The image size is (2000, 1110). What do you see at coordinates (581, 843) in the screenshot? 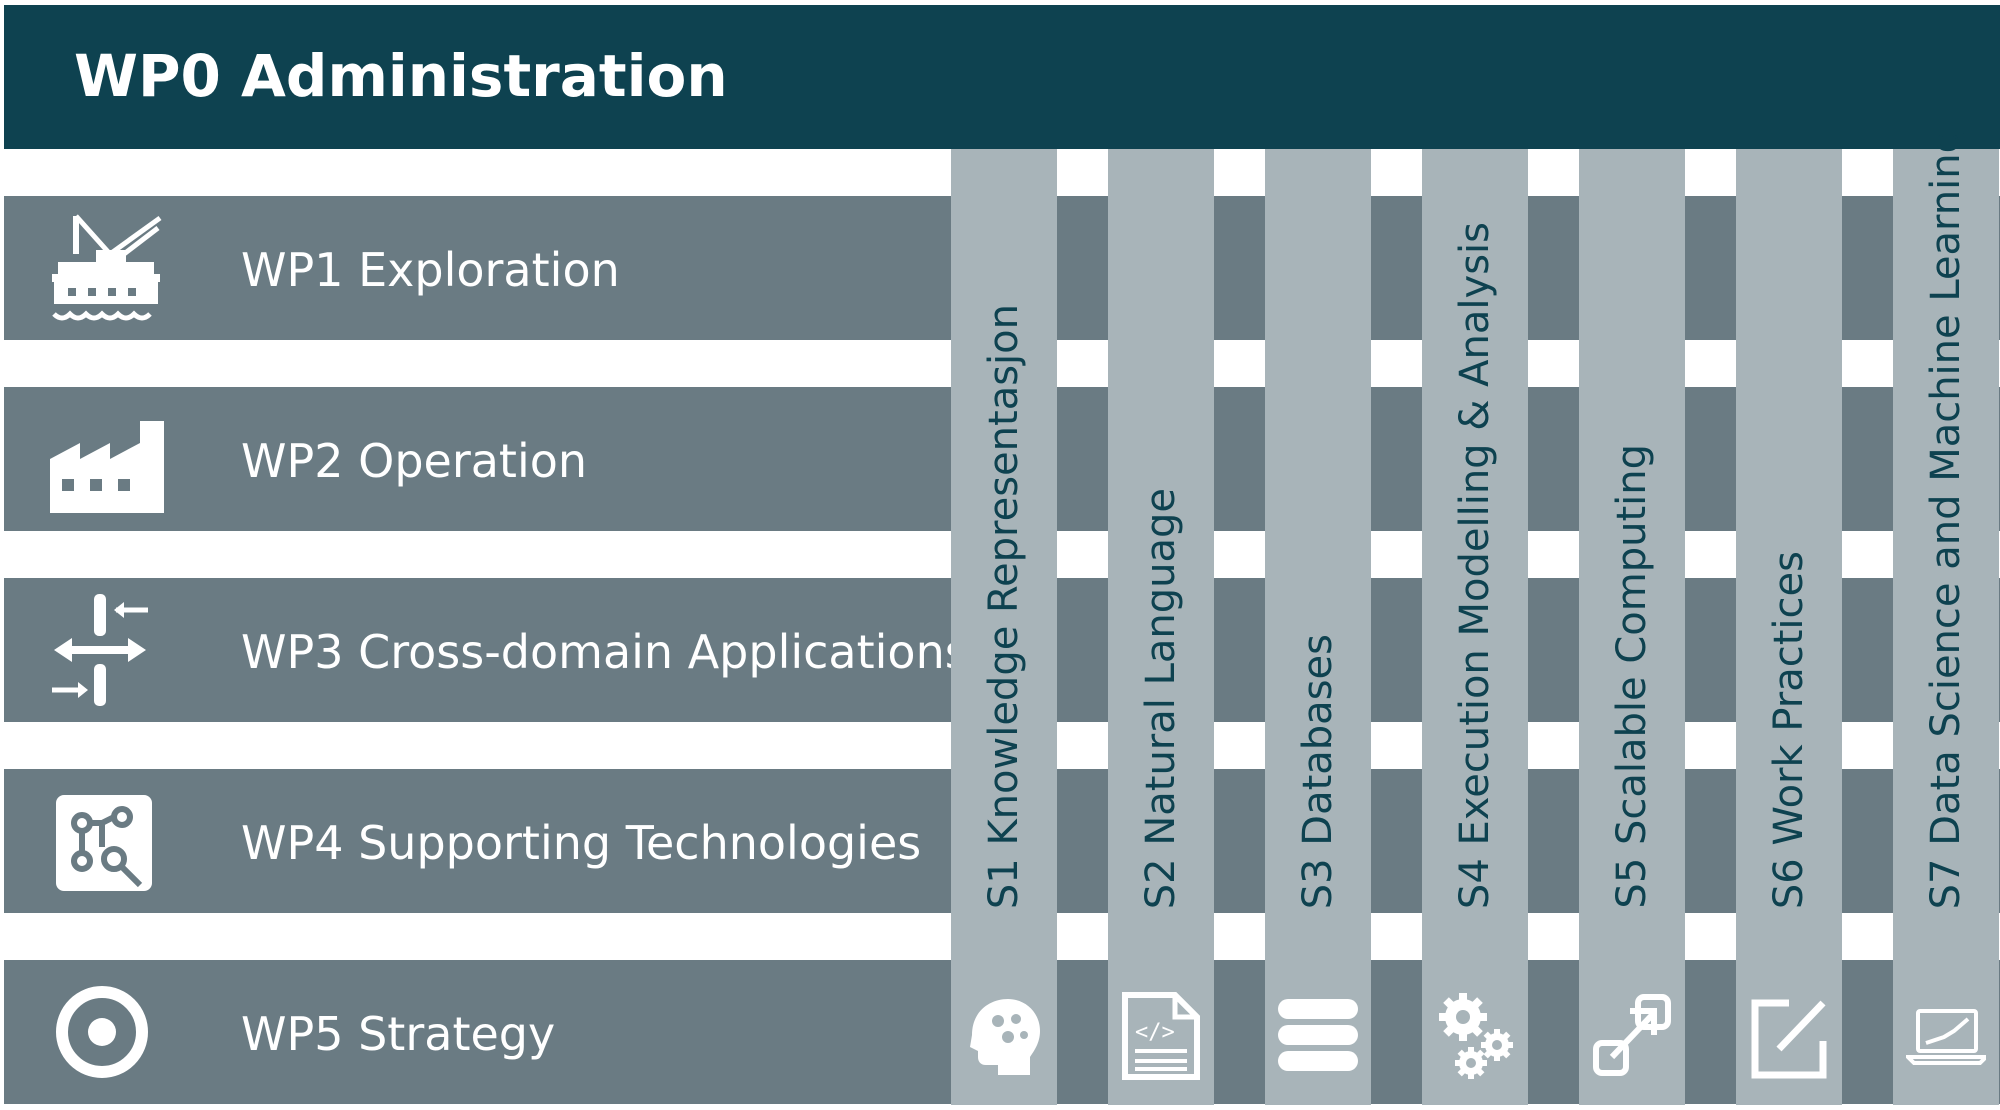
I see `wp-row-label: WP4 Supporting Technologies` at bounding box center [581, 843].